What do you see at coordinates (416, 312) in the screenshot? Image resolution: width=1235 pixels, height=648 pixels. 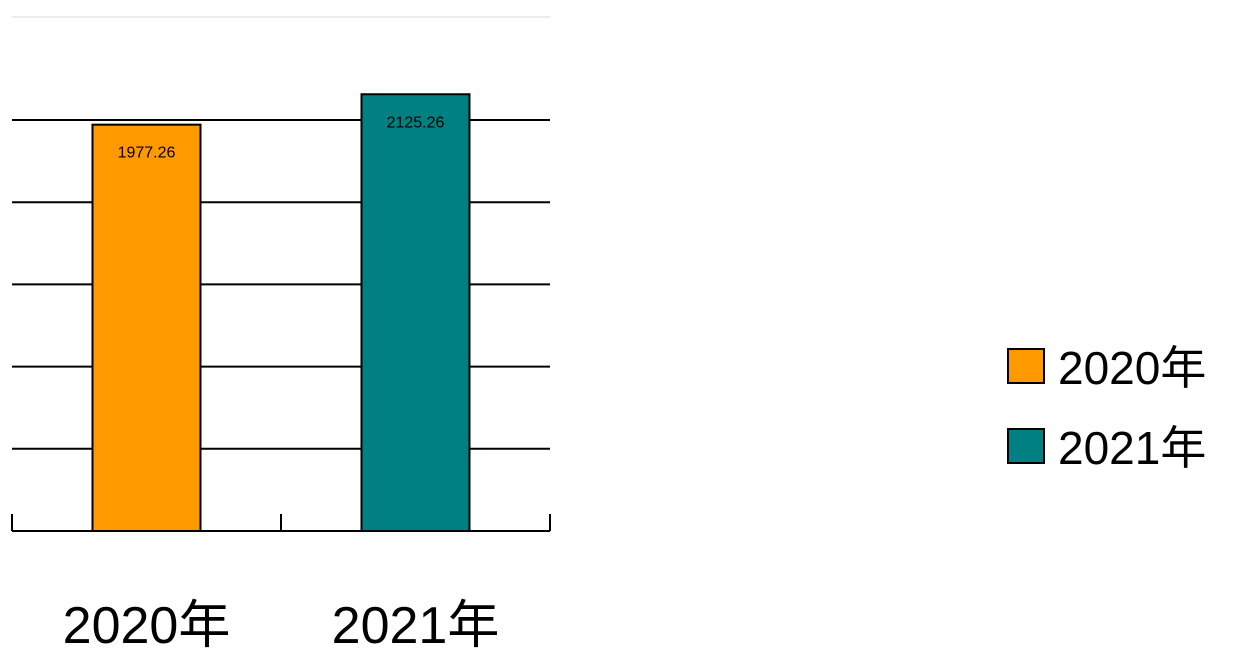 I see `bar-2021年` at bounding box center [416, 312].